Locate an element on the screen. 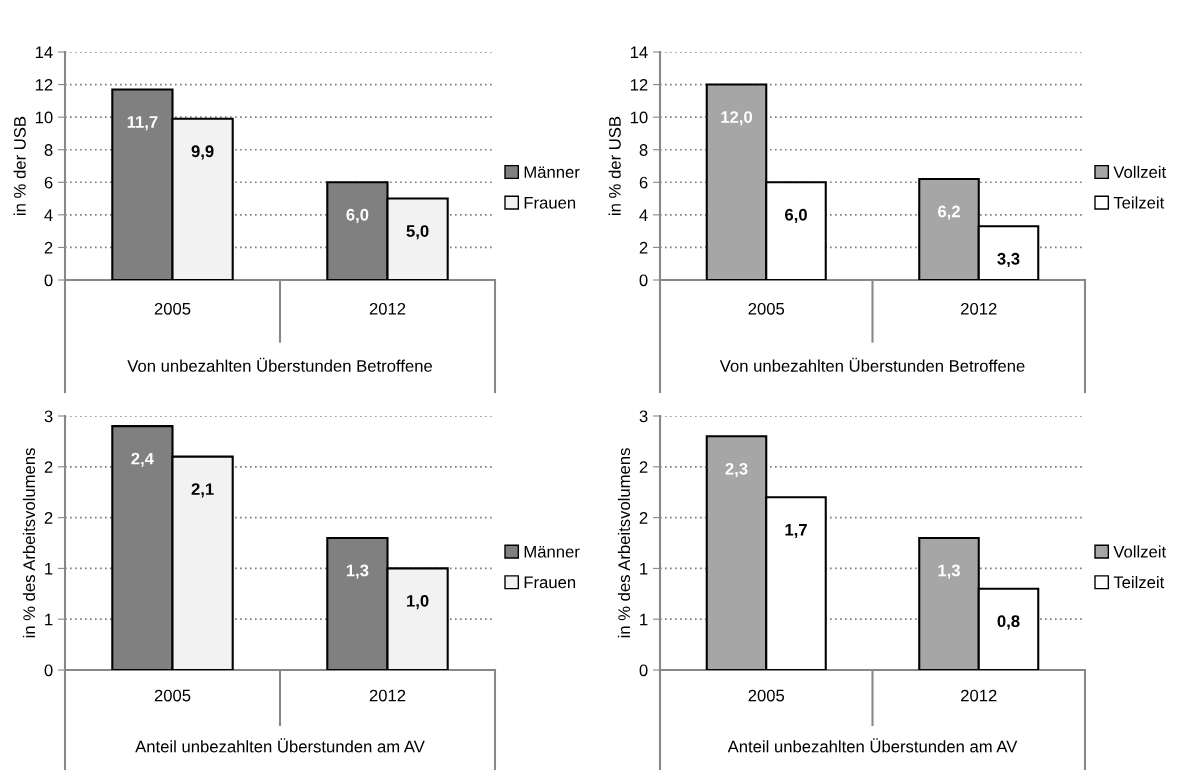 This screenshot has width=1187, height=770. data-label: 2,4 is located at coordinates (142, 459).